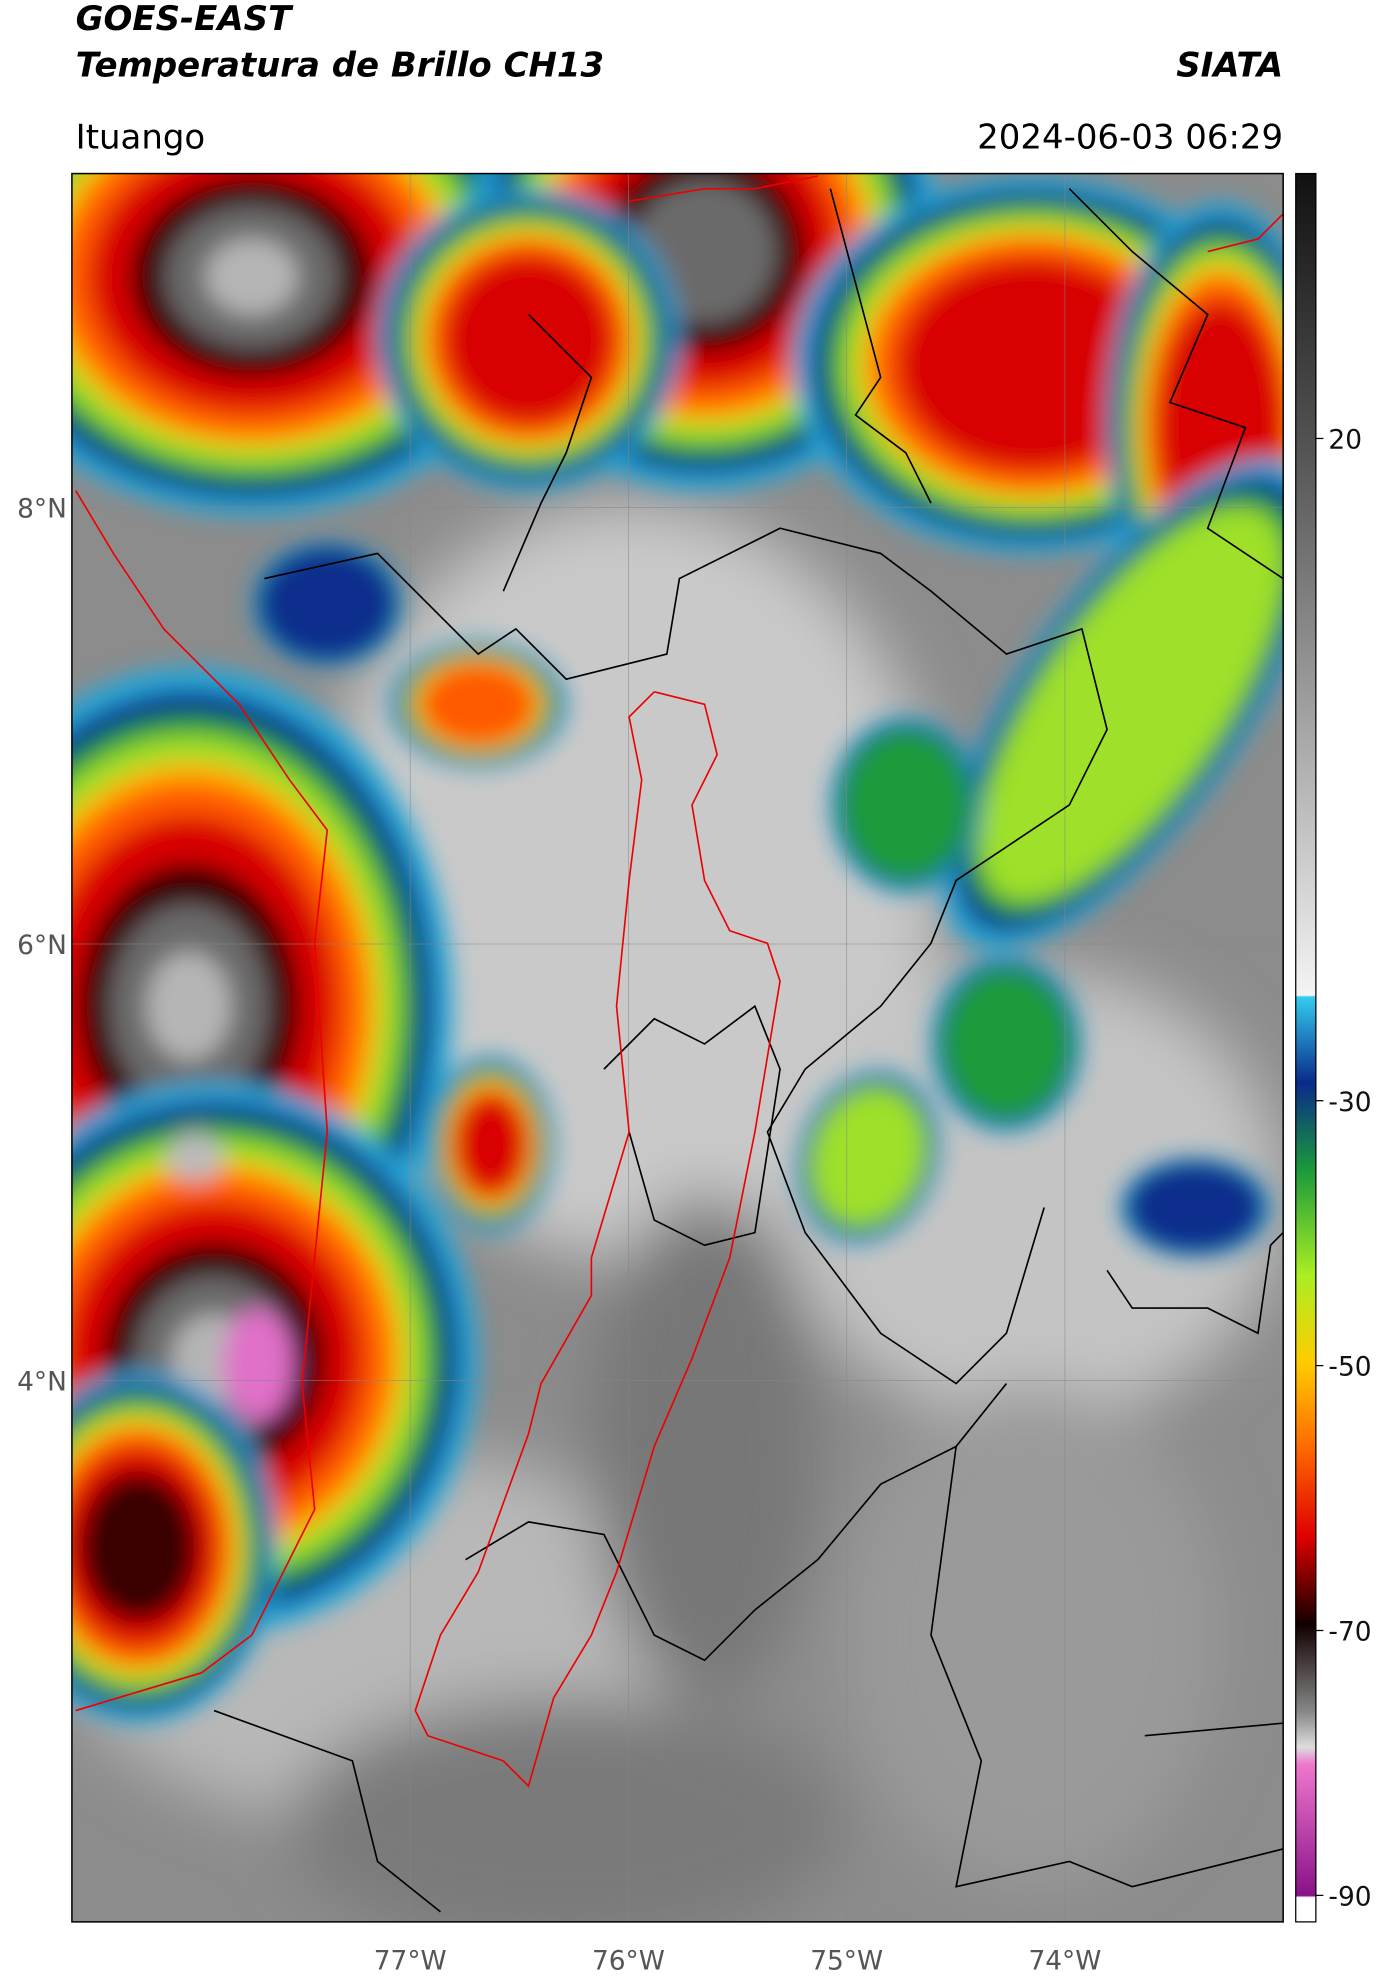  I want to click on y-tick-label: 8°N, so click(42, 509).